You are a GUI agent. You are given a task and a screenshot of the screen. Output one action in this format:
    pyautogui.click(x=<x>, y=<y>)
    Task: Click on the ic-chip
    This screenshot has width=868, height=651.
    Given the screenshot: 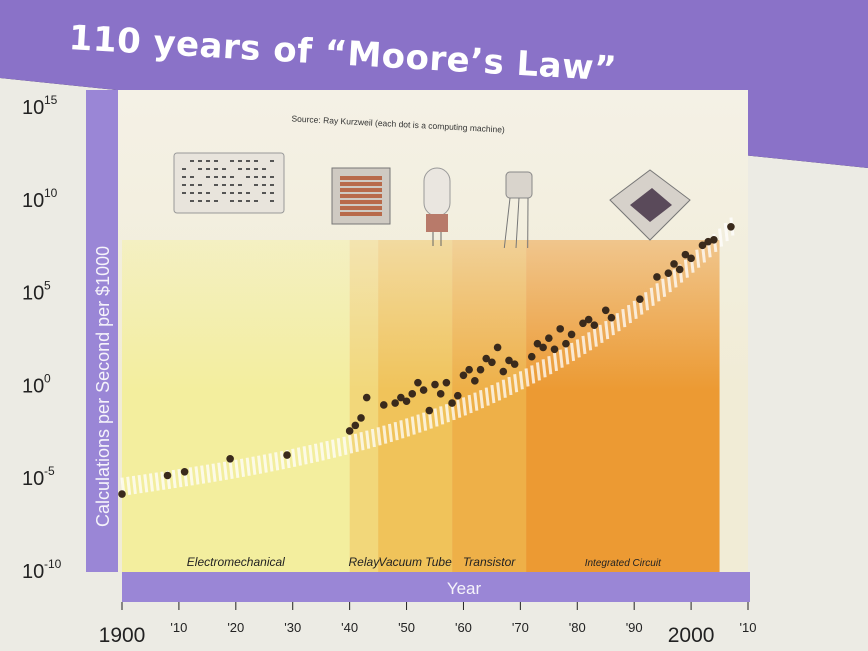 What is the action you would take?
    pyautogui.click(x=651, y=205)
    